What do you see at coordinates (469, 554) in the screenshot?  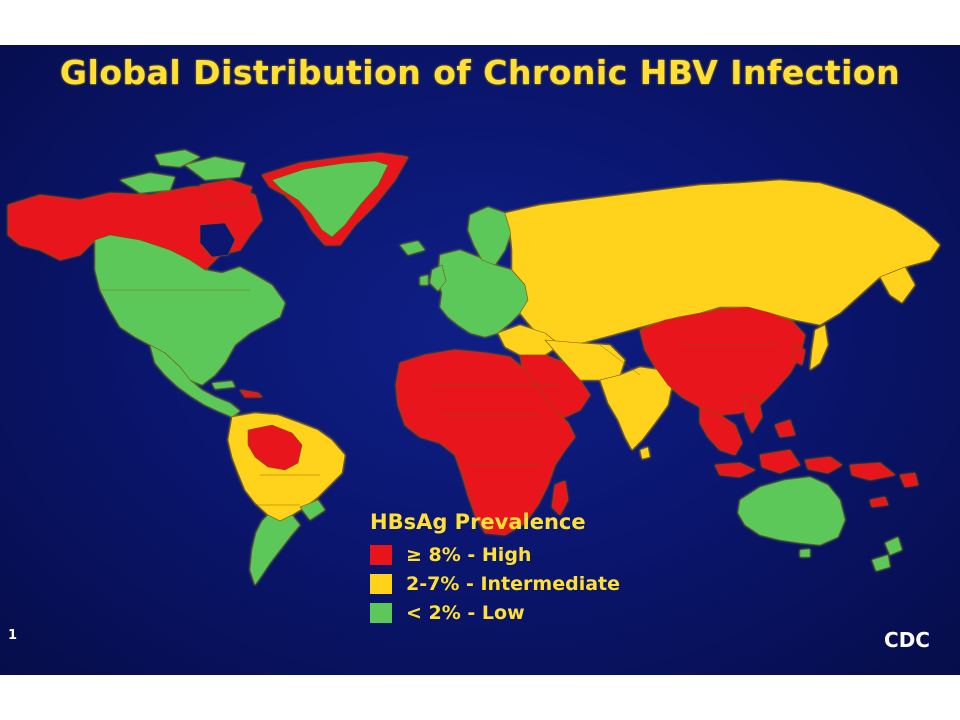 I see `legend-label-high: ≥ 8% - High` at bounding box center [469, 554].